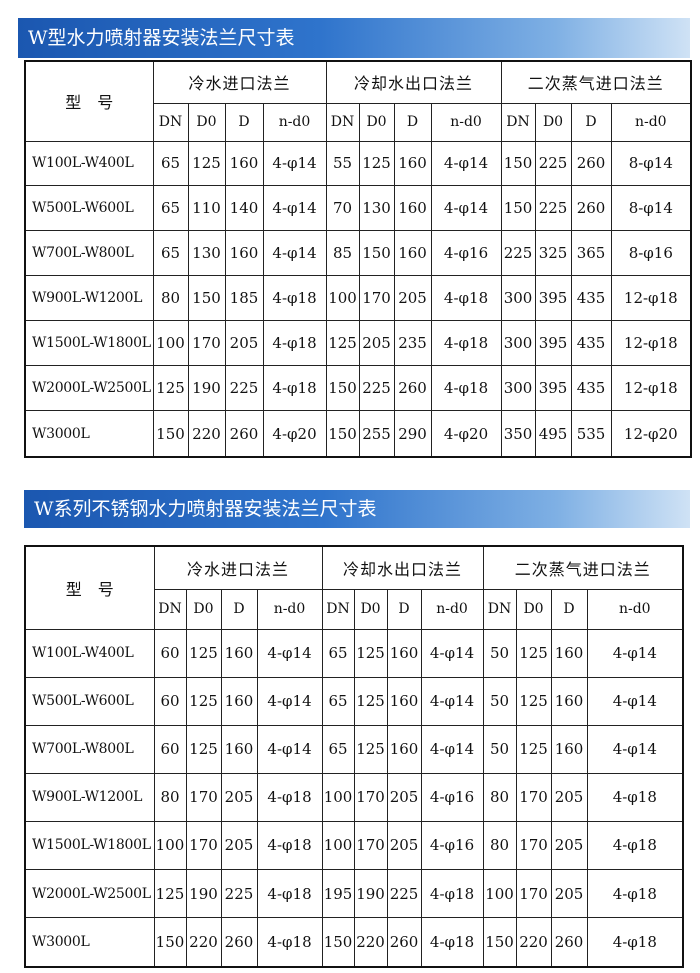 This screenshot has height=973, width=700. What do you see at coordinates (452, 609) in the screenshot?
I see `column-header: n-d0` at bounding box center [452, 609].